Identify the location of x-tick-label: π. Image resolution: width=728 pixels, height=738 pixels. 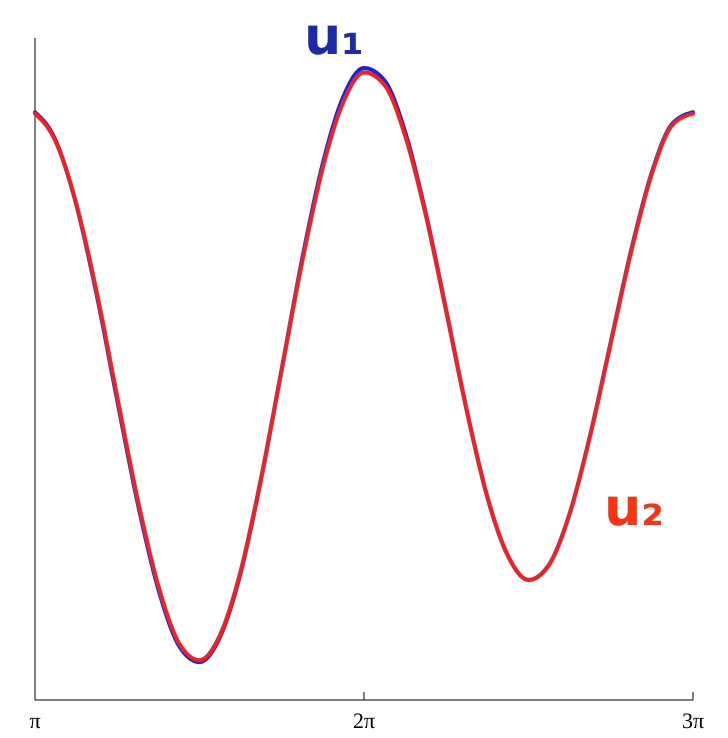
(35, 720).